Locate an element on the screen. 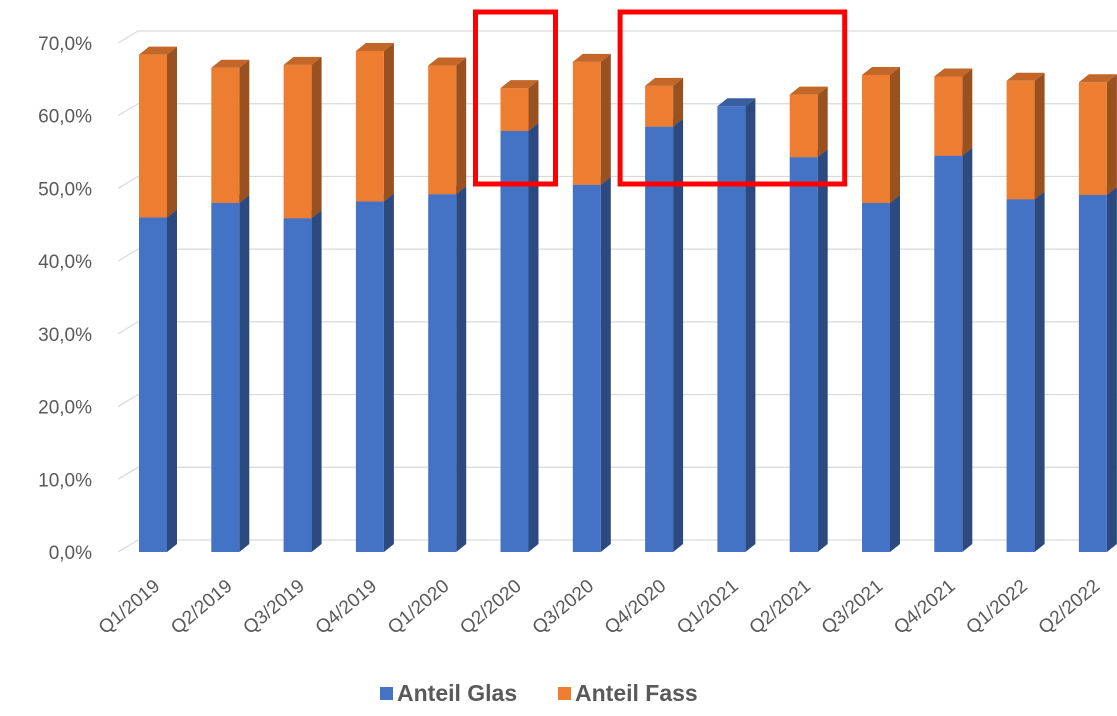 The width and height of the screenshot is (1117, 716). y-tick-label: 10,0% is located at coordinates (65, 480).